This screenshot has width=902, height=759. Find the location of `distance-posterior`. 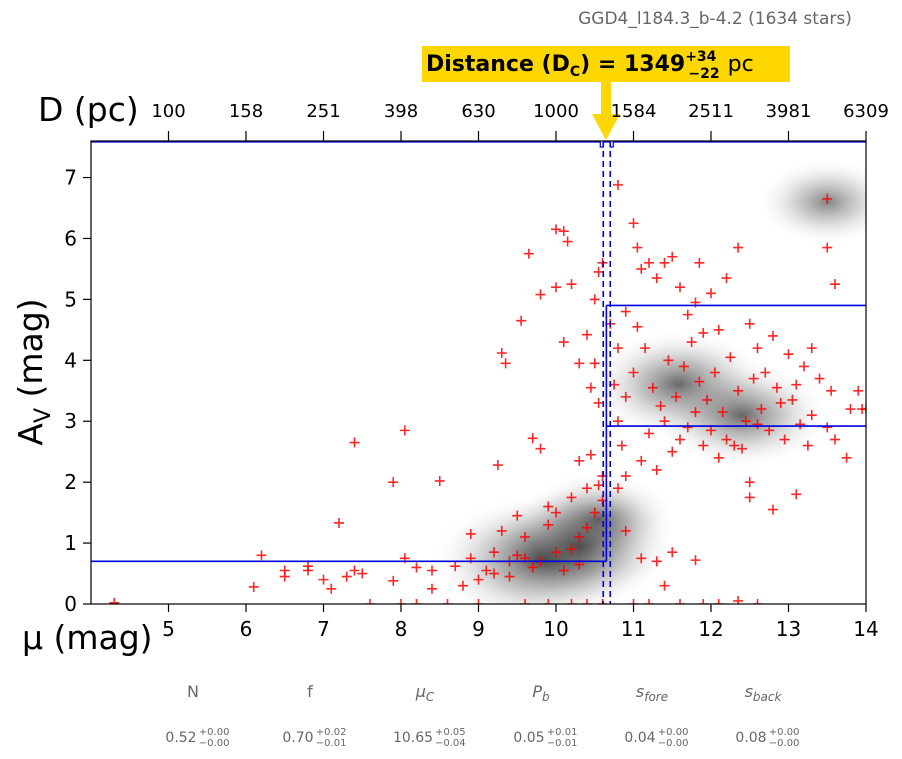

distance-posterior is located at coordinates (478, 144).